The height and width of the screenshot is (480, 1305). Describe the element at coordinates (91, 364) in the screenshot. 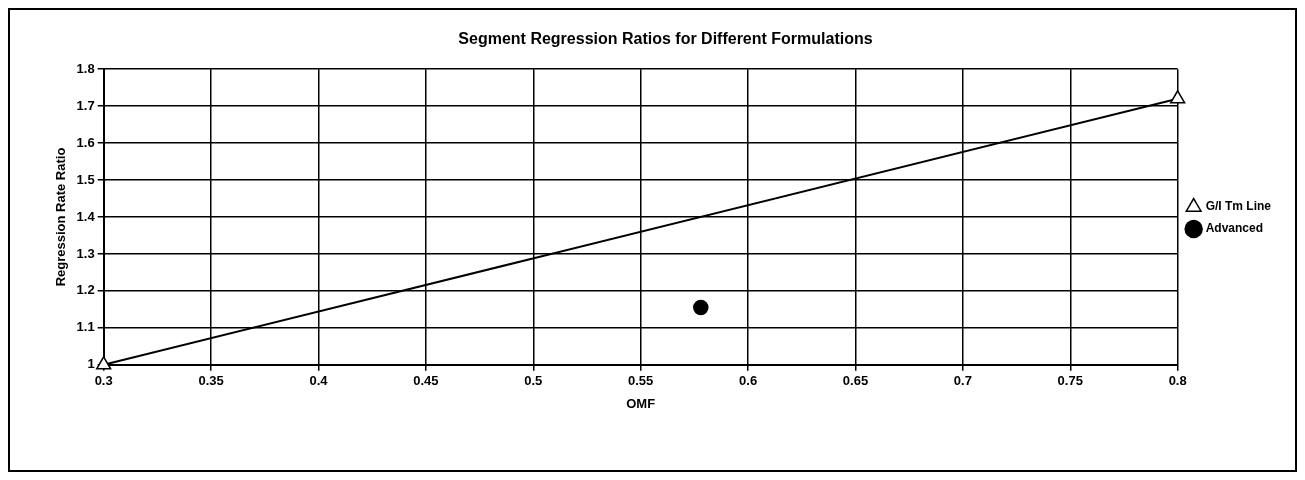

I see `y-tick-label: 1` at that location.